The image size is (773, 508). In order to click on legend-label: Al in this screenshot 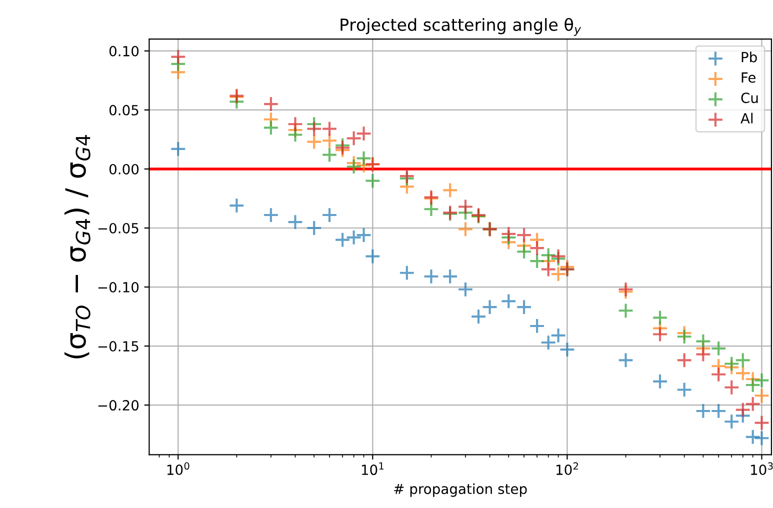, I will do `click(746, 118)`.